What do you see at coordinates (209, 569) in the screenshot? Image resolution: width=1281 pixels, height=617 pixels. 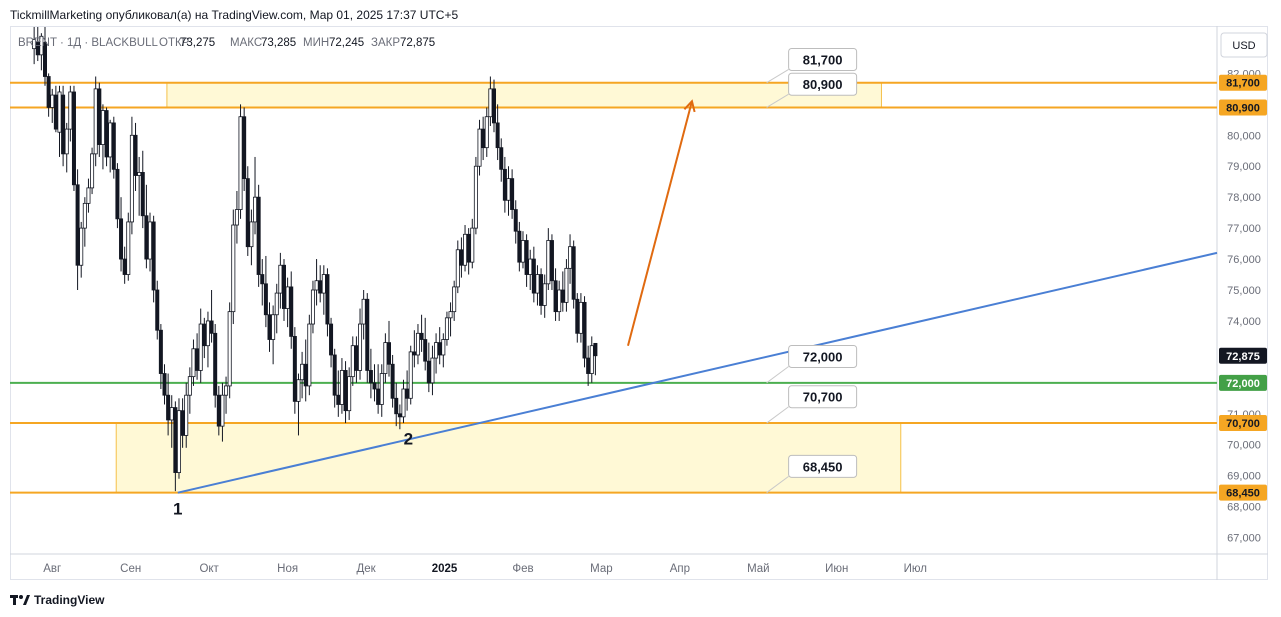 I see `x-tick-label: Окт` at bounding box center [209, 569].